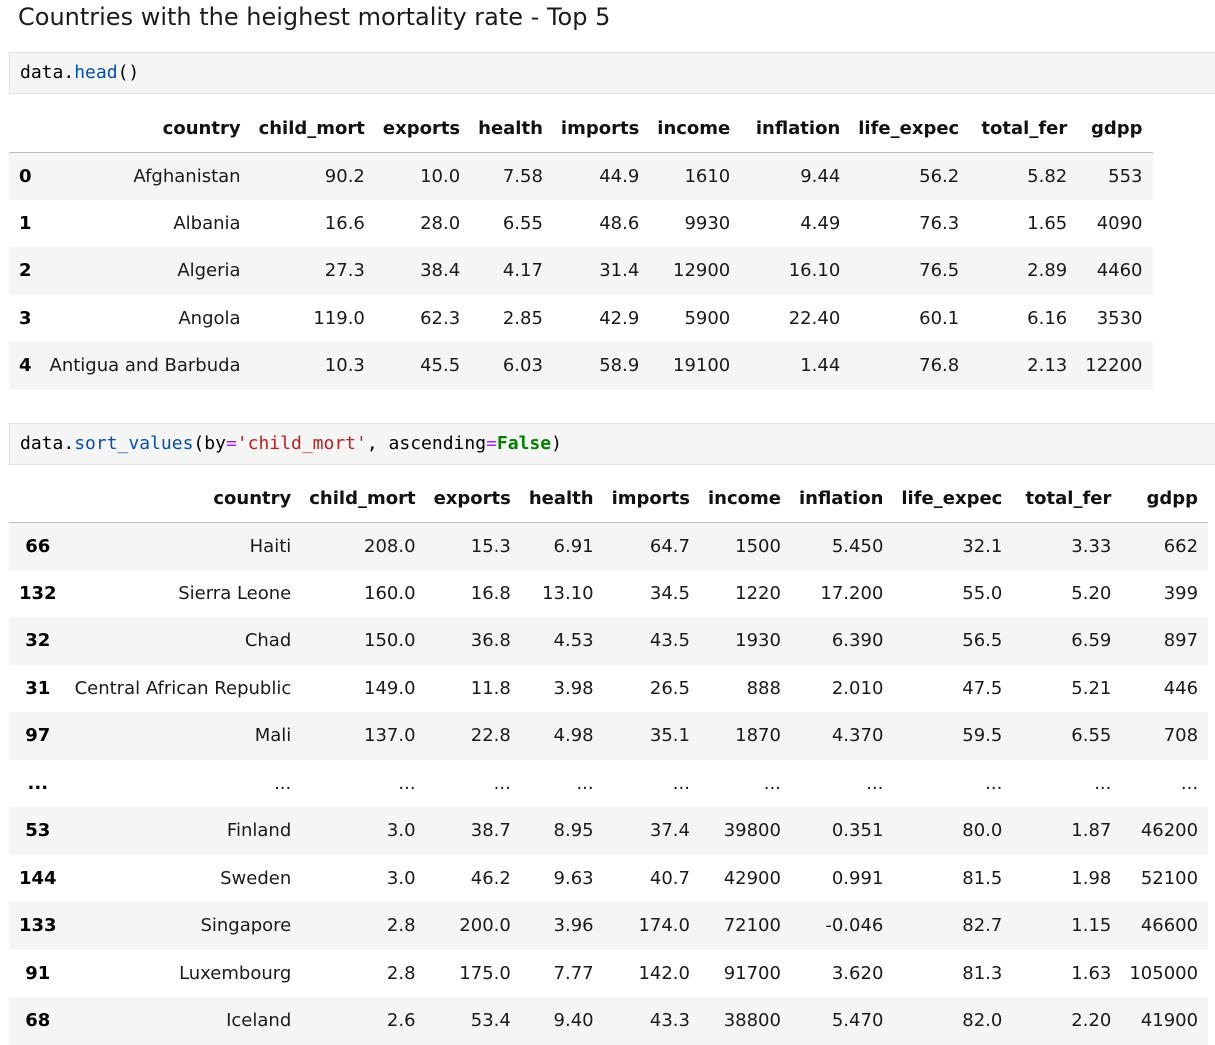 This screenshot has height=1045, width=1215. I want to click on cell-total-fer: 1.65, so click(1047, 223).